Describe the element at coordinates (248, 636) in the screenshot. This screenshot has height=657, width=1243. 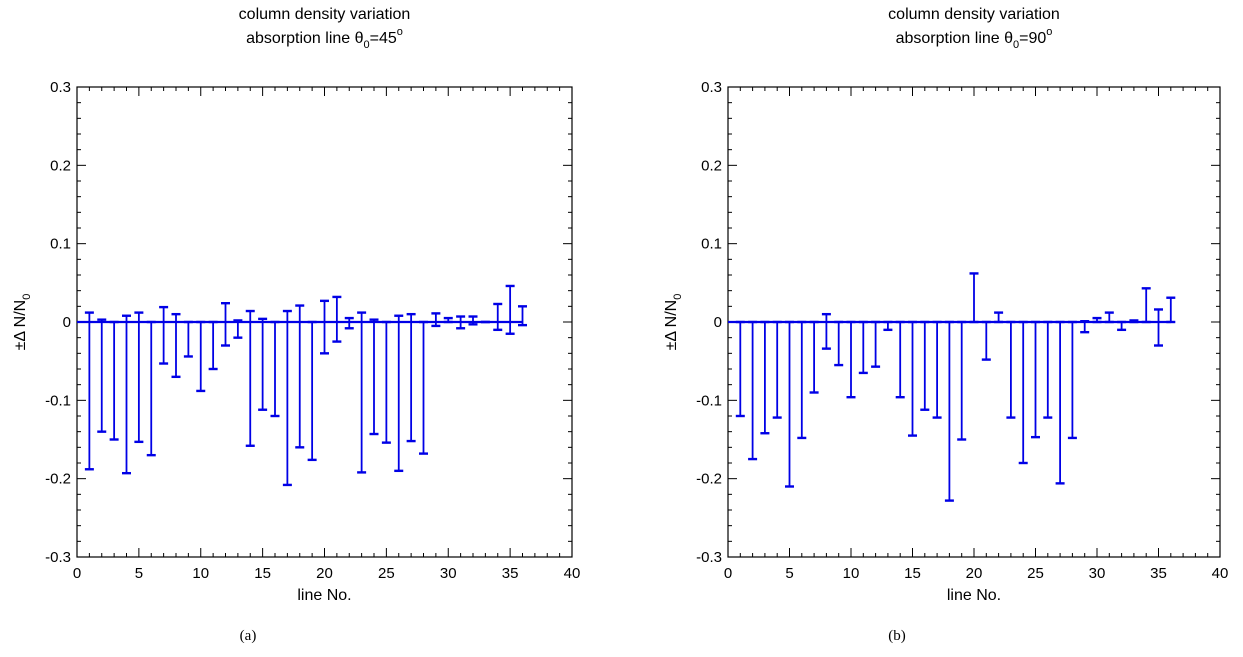
I see `panel-caption: (a)` at that location.